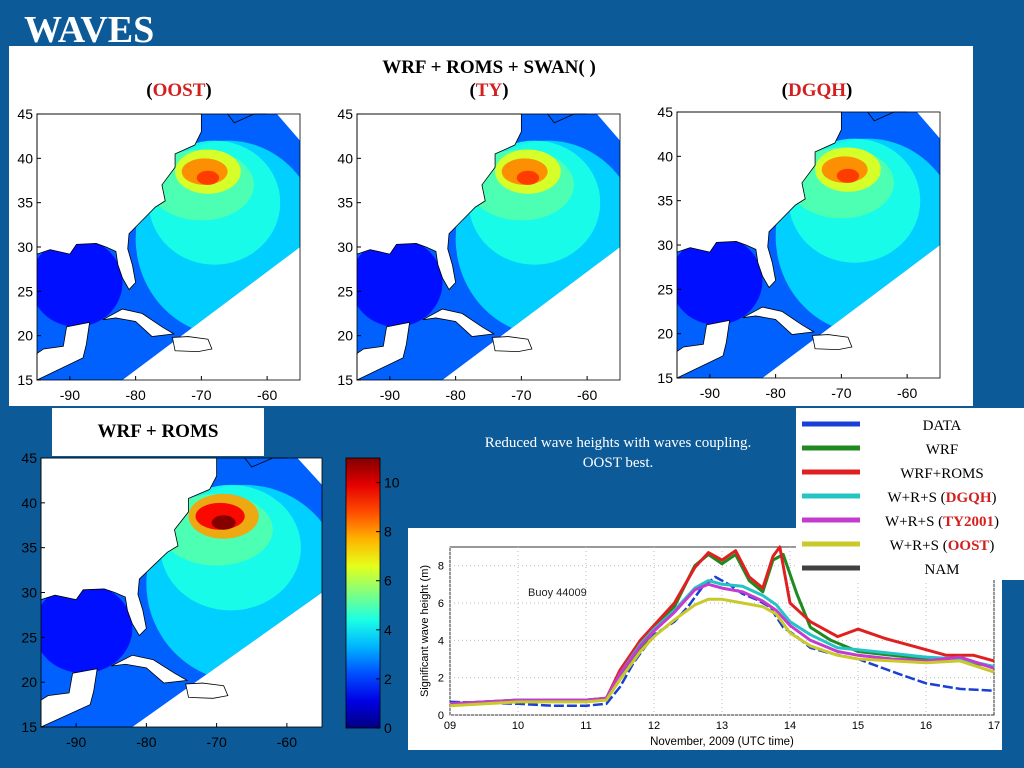 This screenshot has height=768, width=1024. What do you see at coordinates (388, 532) in the screenshot?
I see `colorbar-tick-label: 8` at bounding box center [388, 532].